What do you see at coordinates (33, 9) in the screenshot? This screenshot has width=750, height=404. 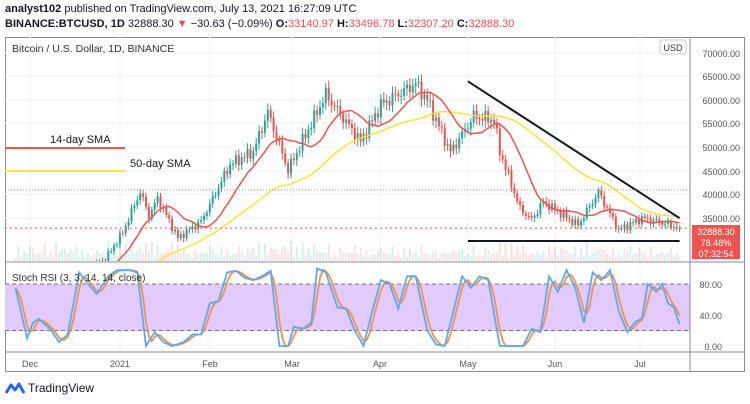 I see `author: analyst102` at bounding box center [33, 9].